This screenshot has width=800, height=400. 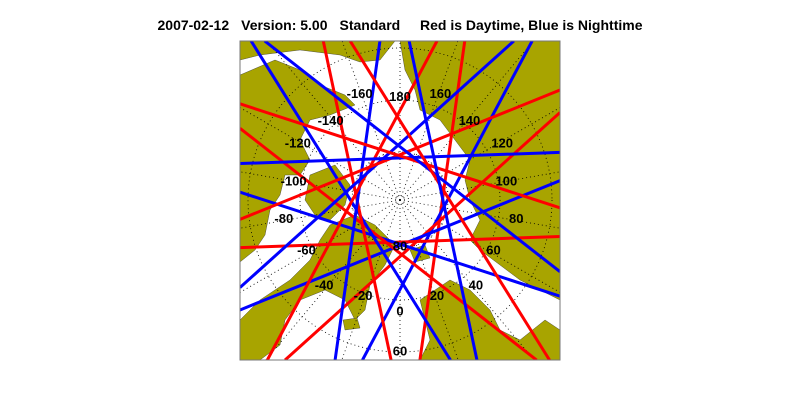 What do you see at coordinates (318, 52) in the screenshot?
I see `land-alaska-west` at bounding box center [318, 52].